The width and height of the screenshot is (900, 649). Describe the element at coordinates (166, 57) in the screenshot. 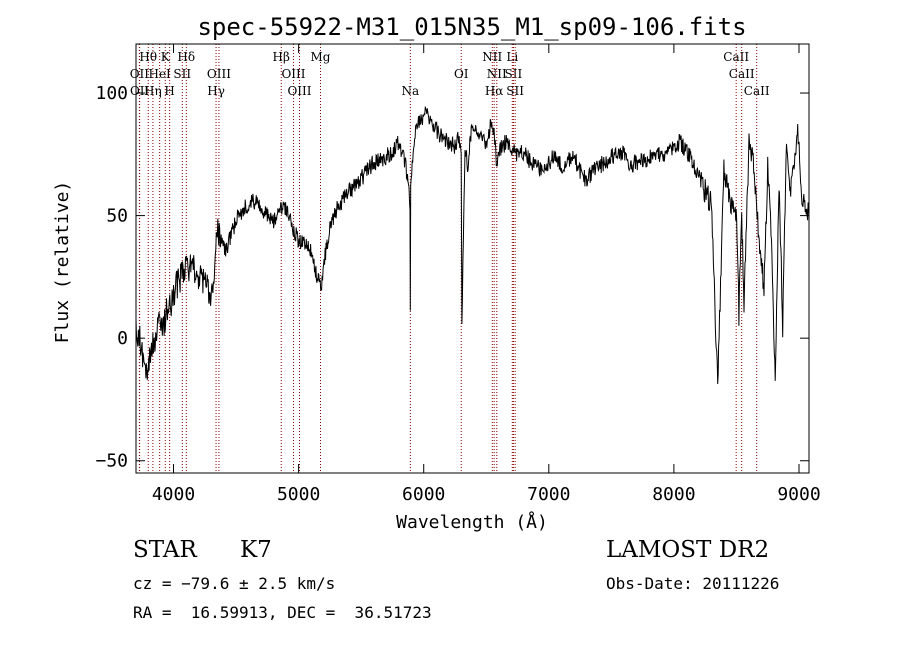

I see `spectral-line-label: K` at that location.